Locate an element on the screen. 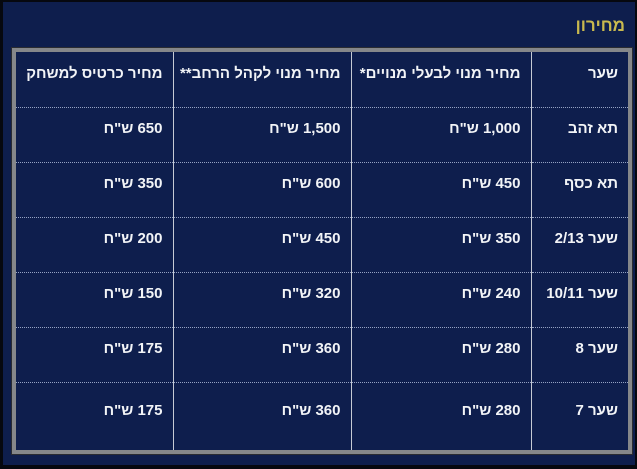  cell-member-price: 1,000 ש"ח is located at coordinates (440, 134).